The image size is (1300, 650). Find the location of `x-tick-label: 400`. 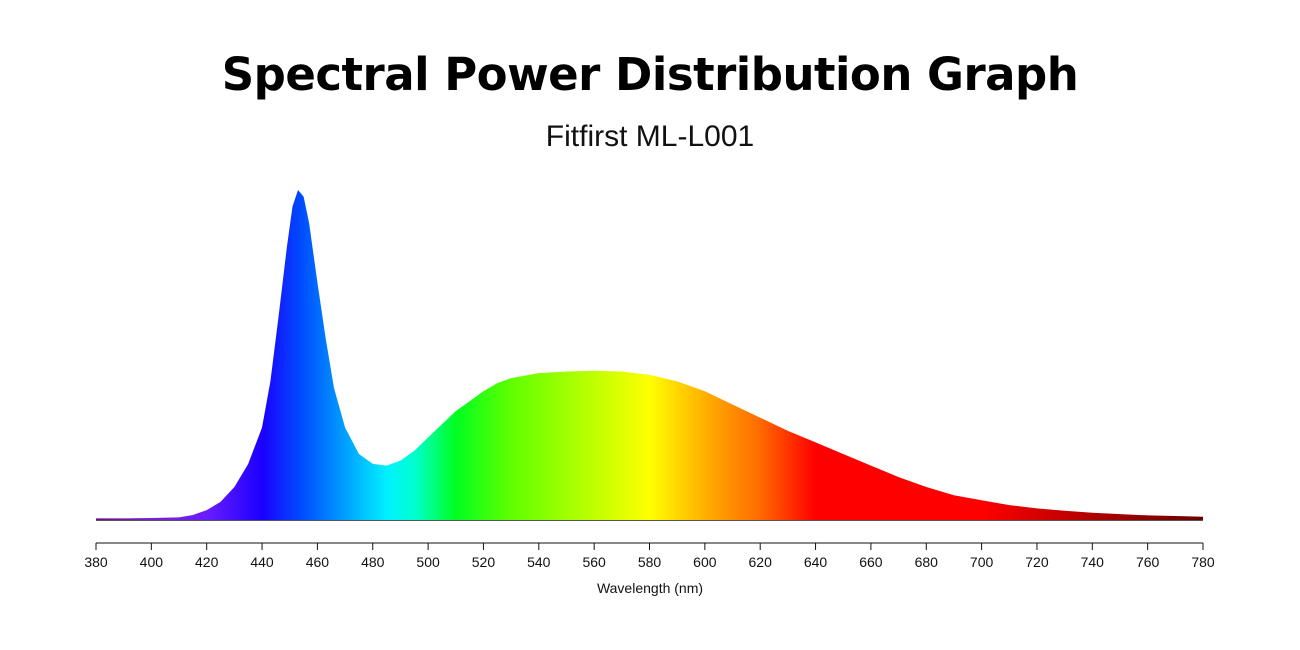

x-tick-label: 400 is located at coordinates (152, 562).